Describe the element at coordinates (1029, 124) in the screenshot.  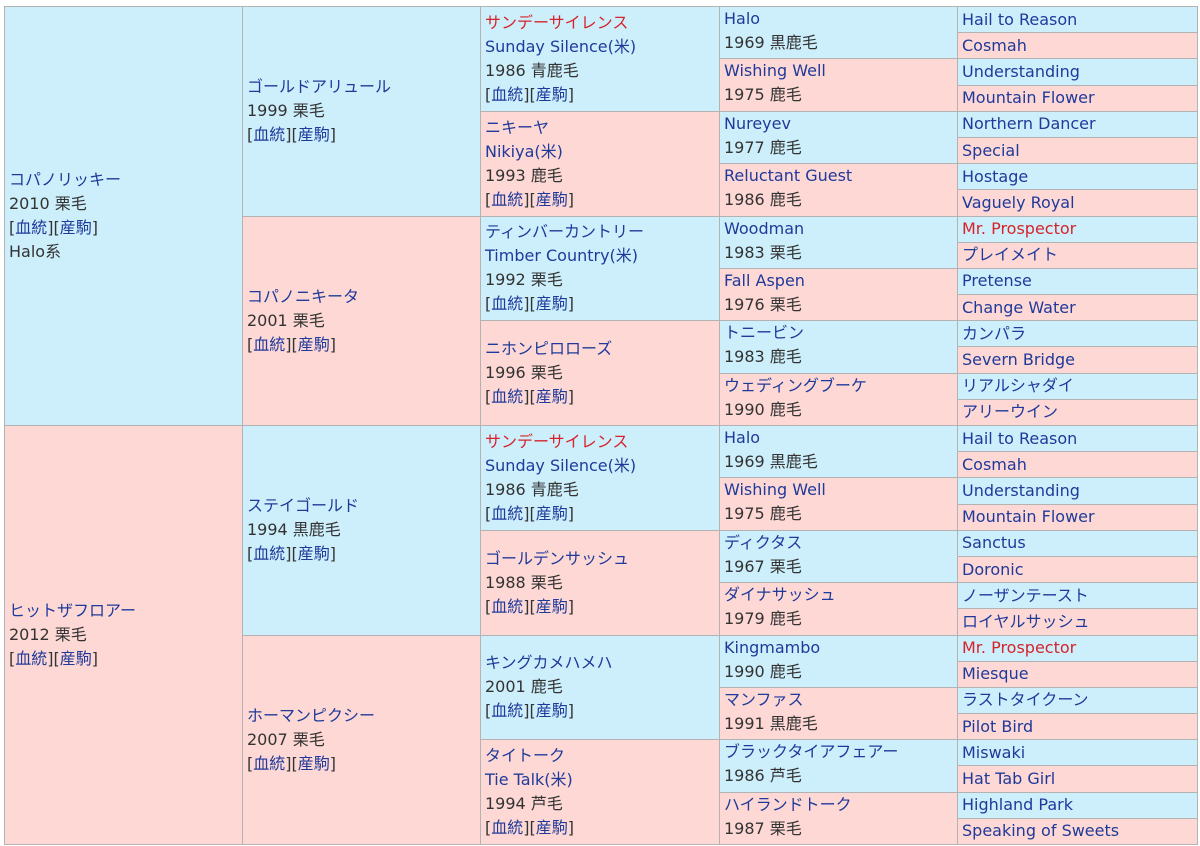
I see `horse-name-link: Northern Dancer` at that location.